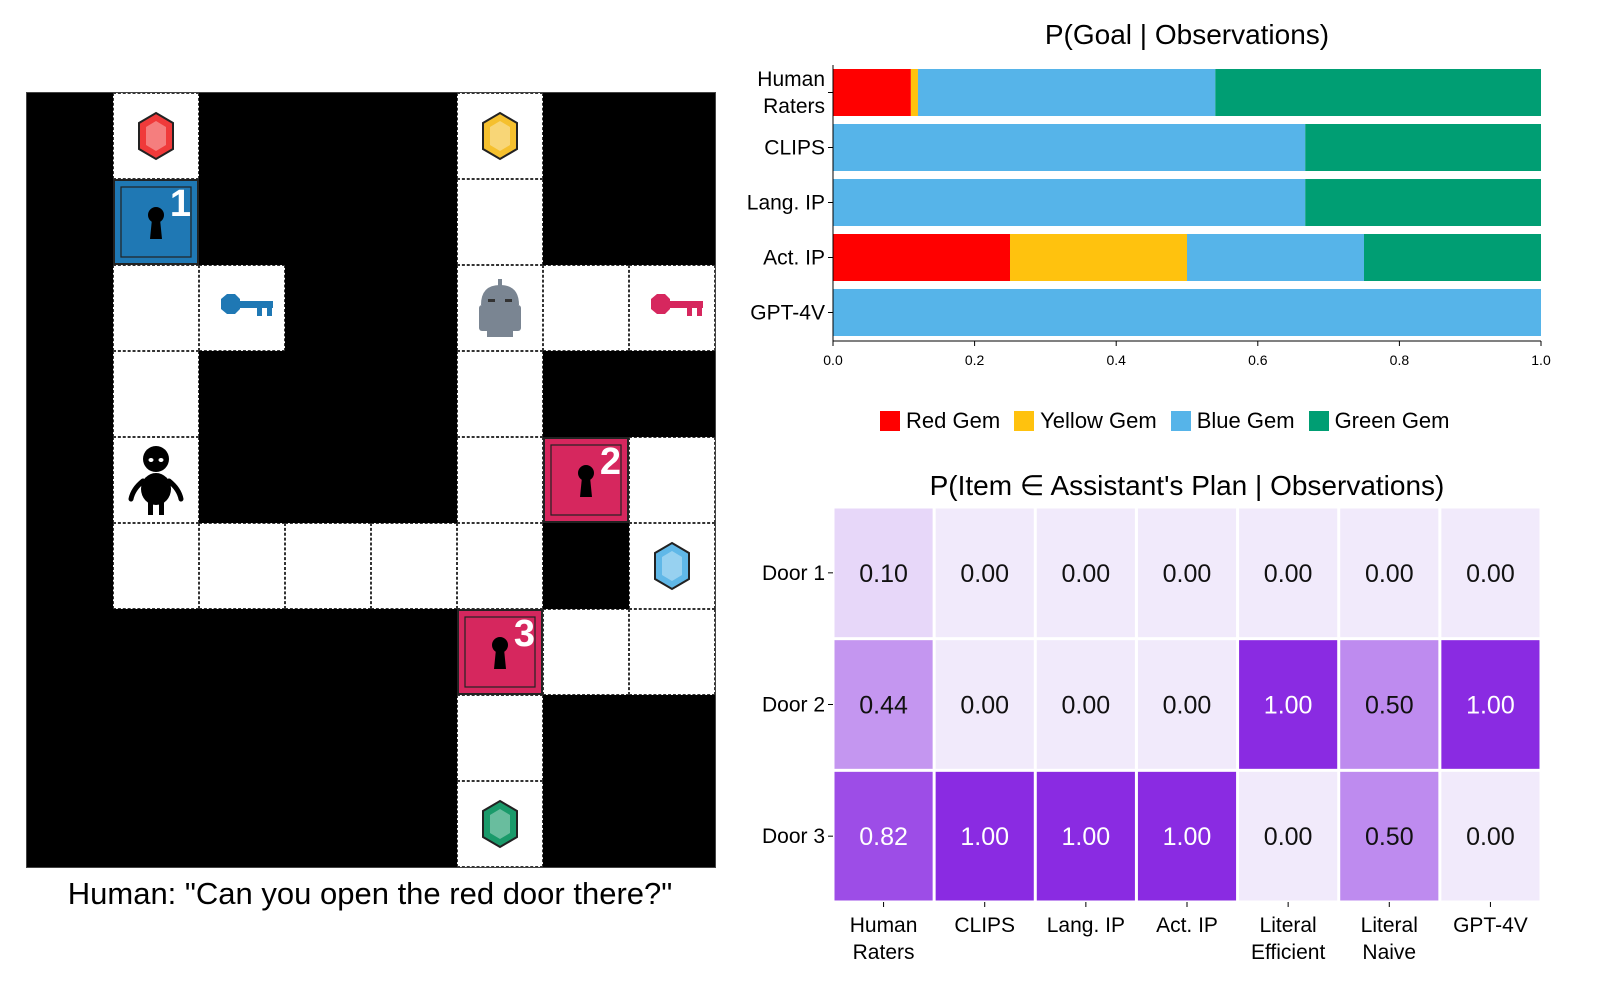 This screenshot has width=1600, height=1000. What do you see at coordinates (787, 313) in the screenshot?
I see `y-tick-label: GPT-4V` at bounding box center [787, 313].